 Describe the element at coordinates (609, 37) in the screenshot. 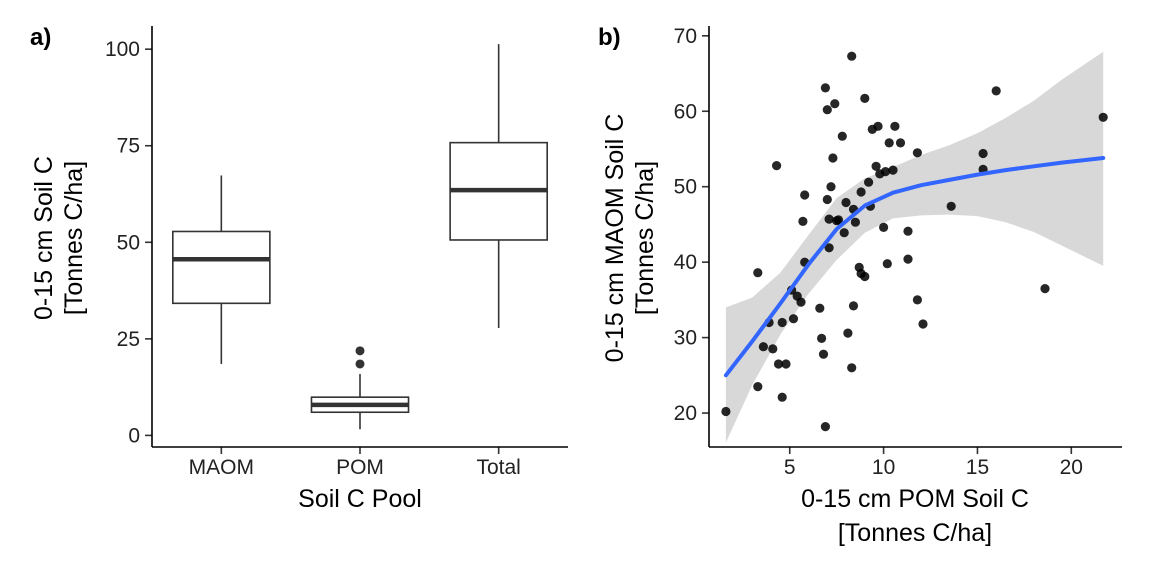

I see `panel-b-label: b)` at that location.